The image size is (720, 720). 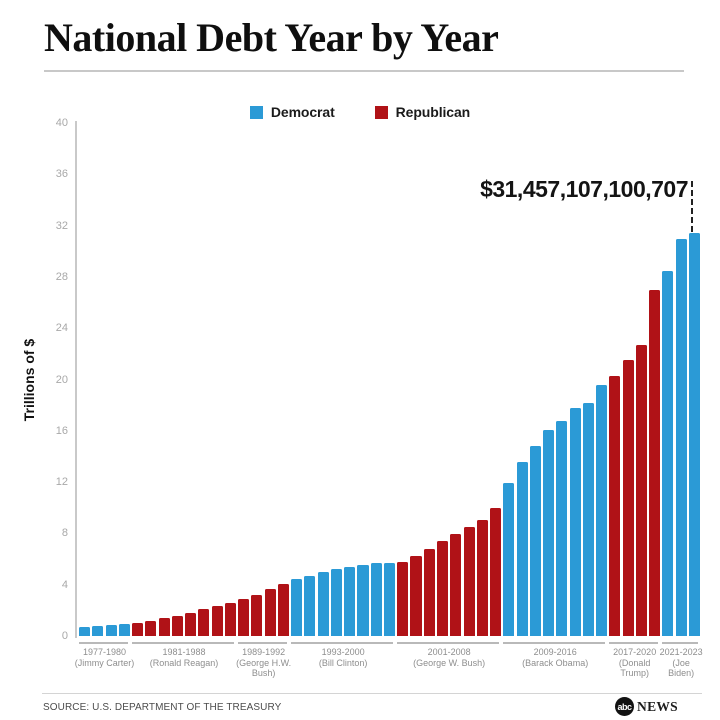 I want to click on legend-item-republican: Republican, so click(x=422, y=112).